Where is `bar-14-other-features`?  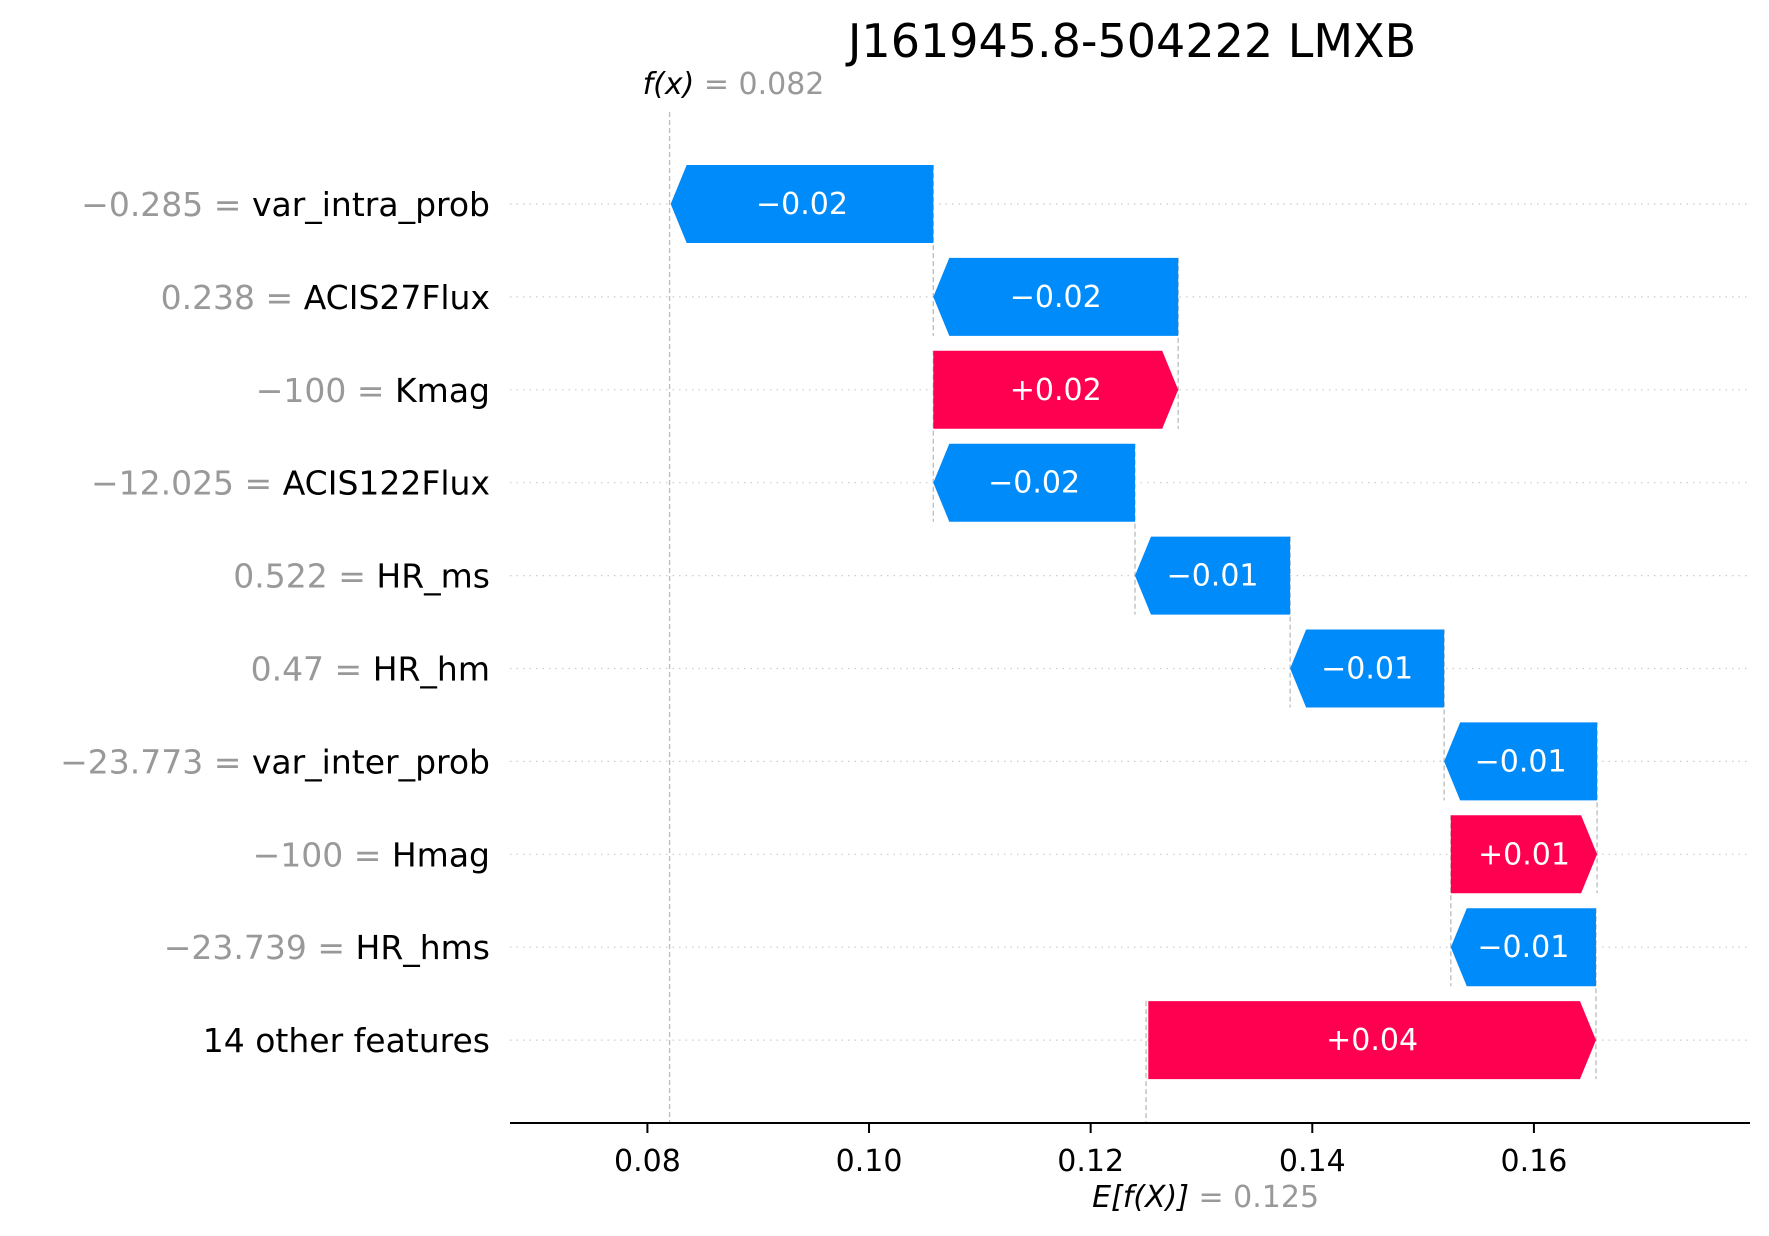 bar-14-other-features is located at coordinates (1372, 1040).